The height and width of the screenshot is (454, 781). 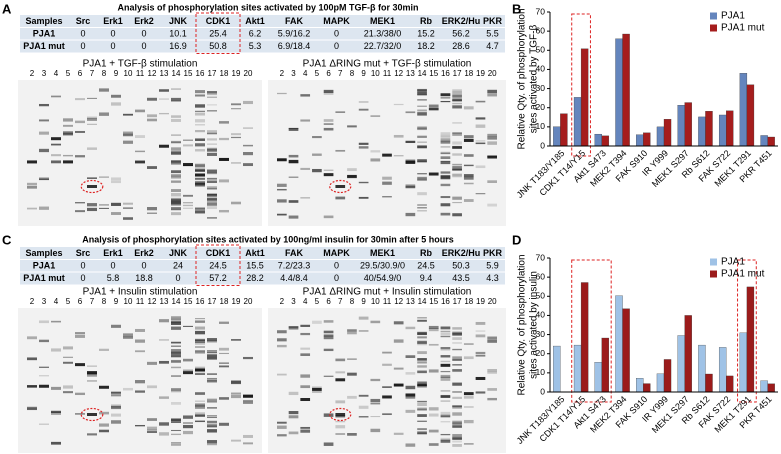 What do you see at coordinates (398, 301) in the screenshot?
I see `lane-number: 12` at bounding box center [398, 301].